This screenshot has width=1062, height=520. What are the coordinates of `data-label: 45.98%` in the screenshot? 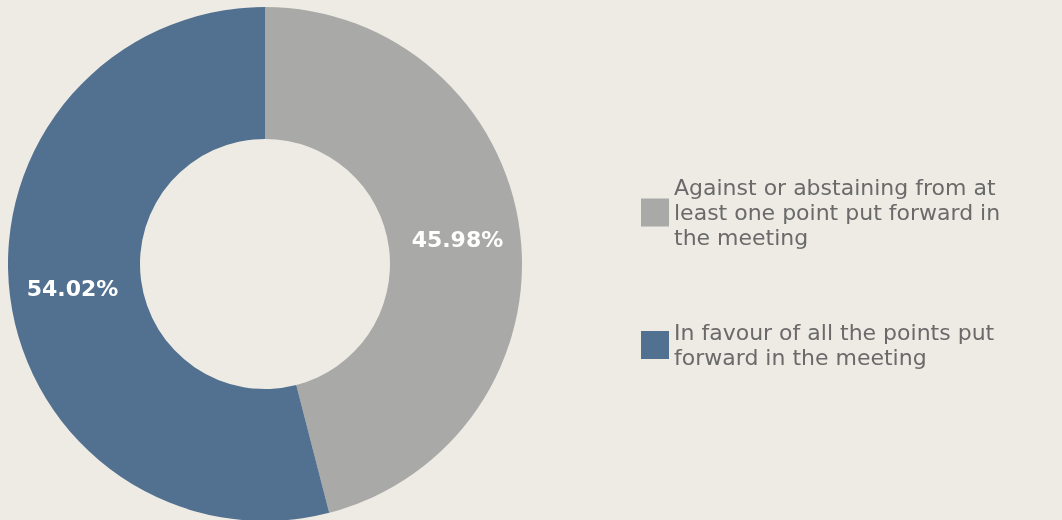 It's located at (457, 240).